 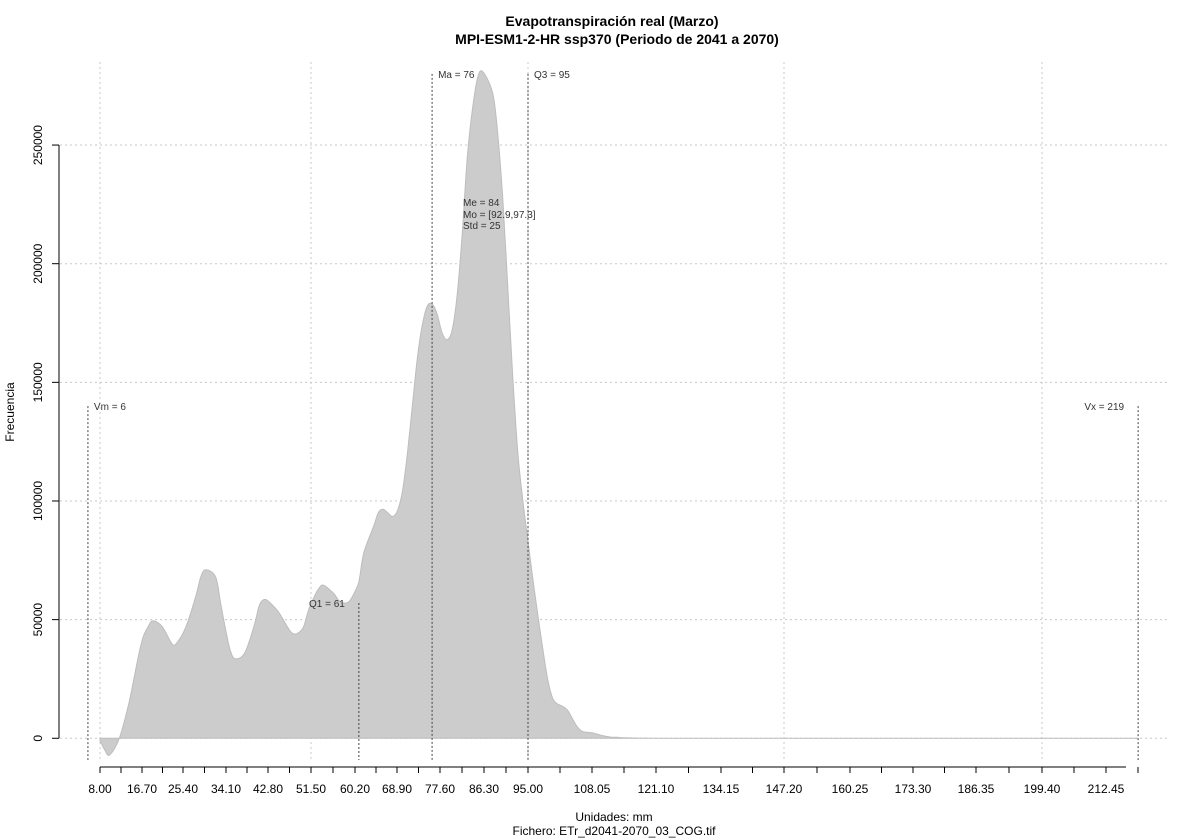 What do you see at coordinates (38, 263) in the screenshot?
I see `y-tick-label: 200000` at bounding box center [38, 263].